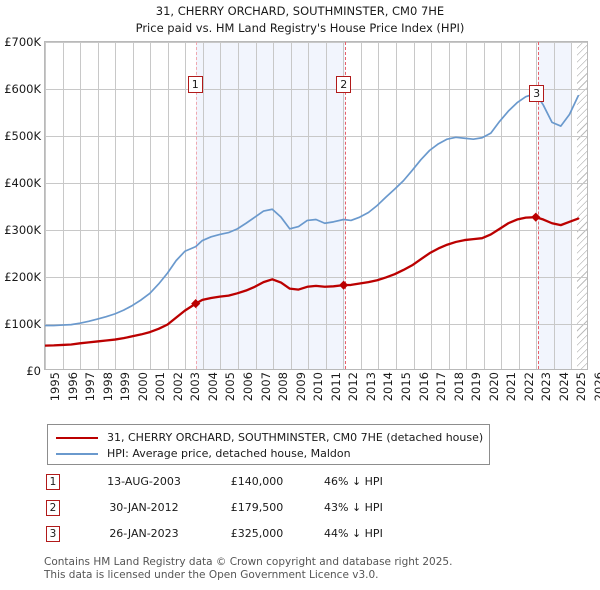 The image size is (600, 590). Describe the element at coordinates (596, 387) in the screenshot. I see `x-tick-label: 2026` at that location.